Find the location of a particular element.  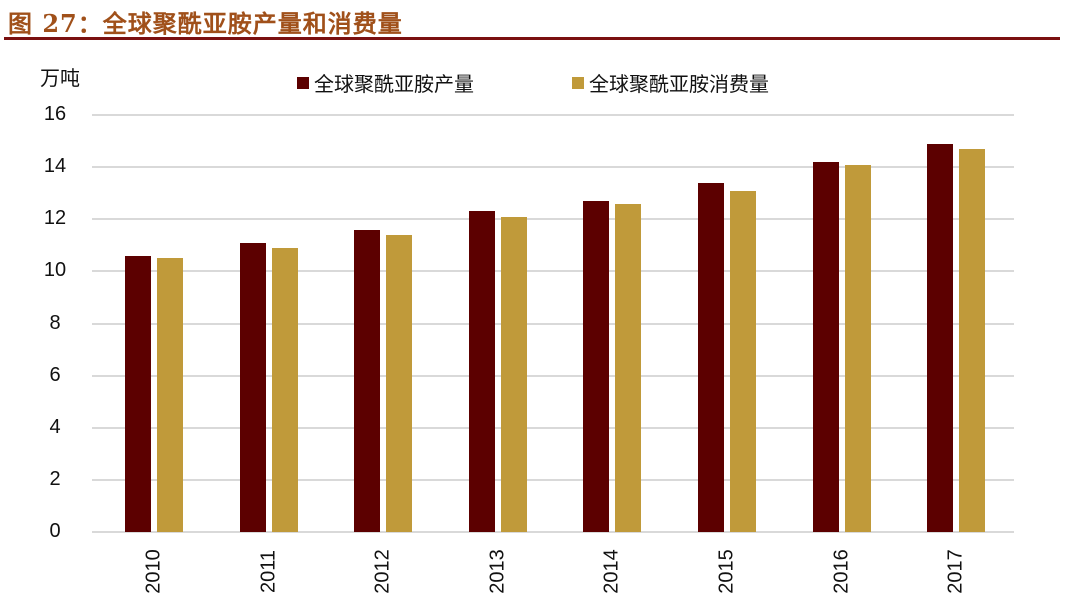

legend-item-production: 全球聚酰亚胺产量 is located at coordinates (385, 82).